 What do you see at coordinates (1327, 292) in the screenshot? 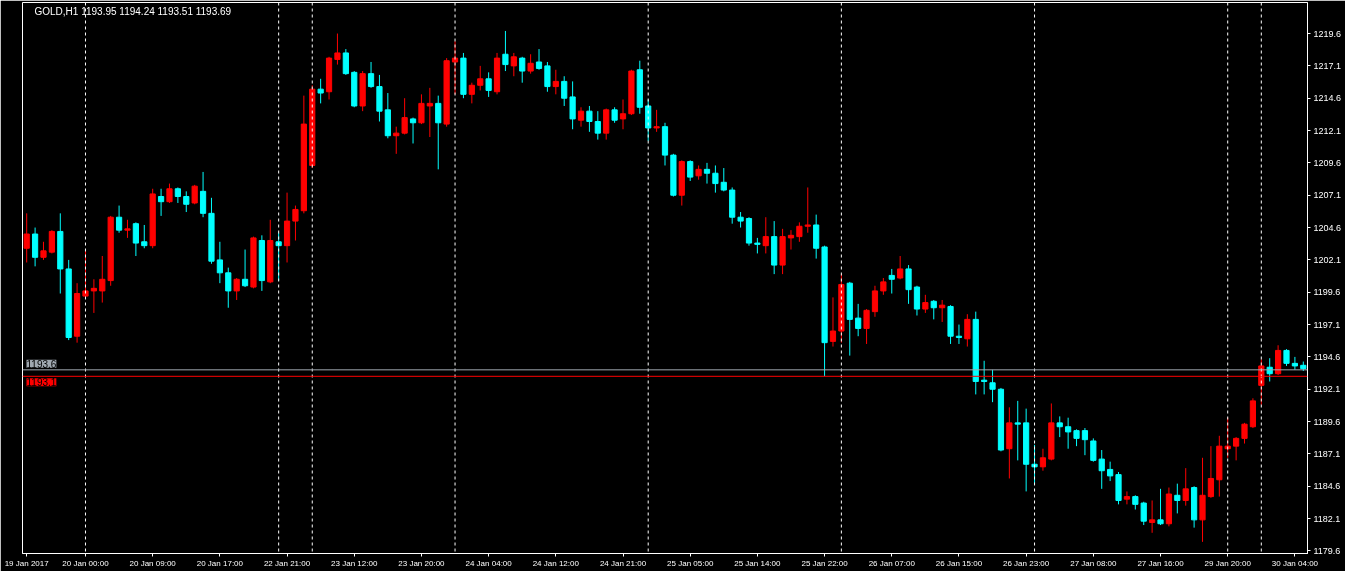
I see `y-tick-label: 1199.6` at bounding box center [1327, 292].